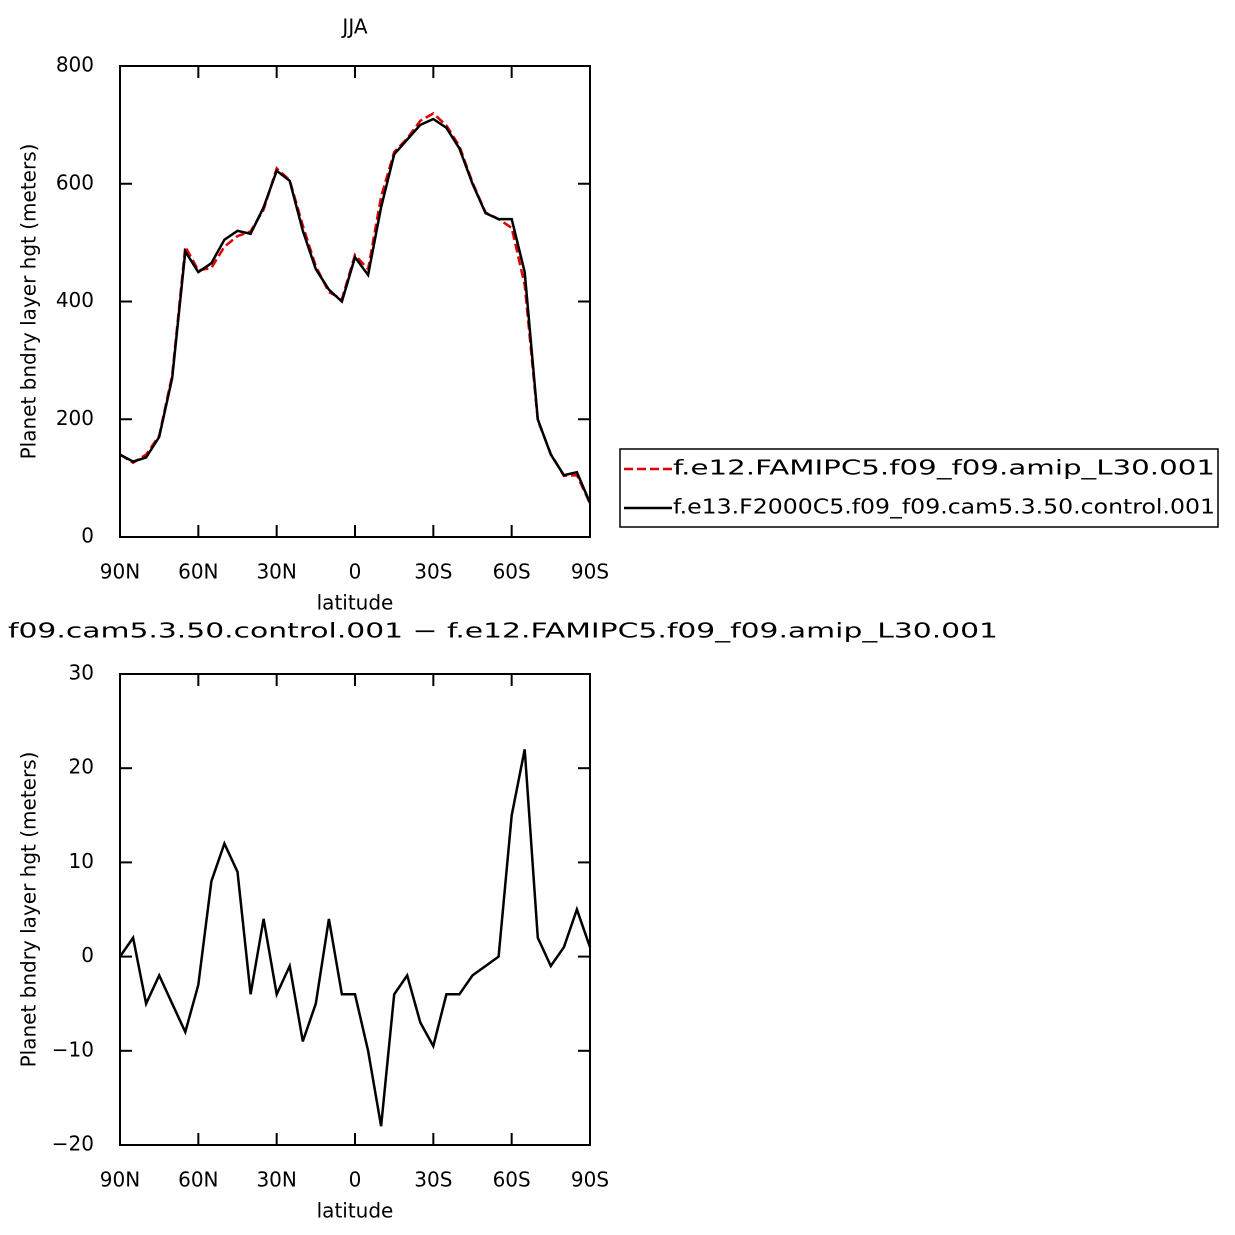 The height and width of the screenshot is (1235, 1235). I want to click on y-tick-label: 800, so click(75, 65).